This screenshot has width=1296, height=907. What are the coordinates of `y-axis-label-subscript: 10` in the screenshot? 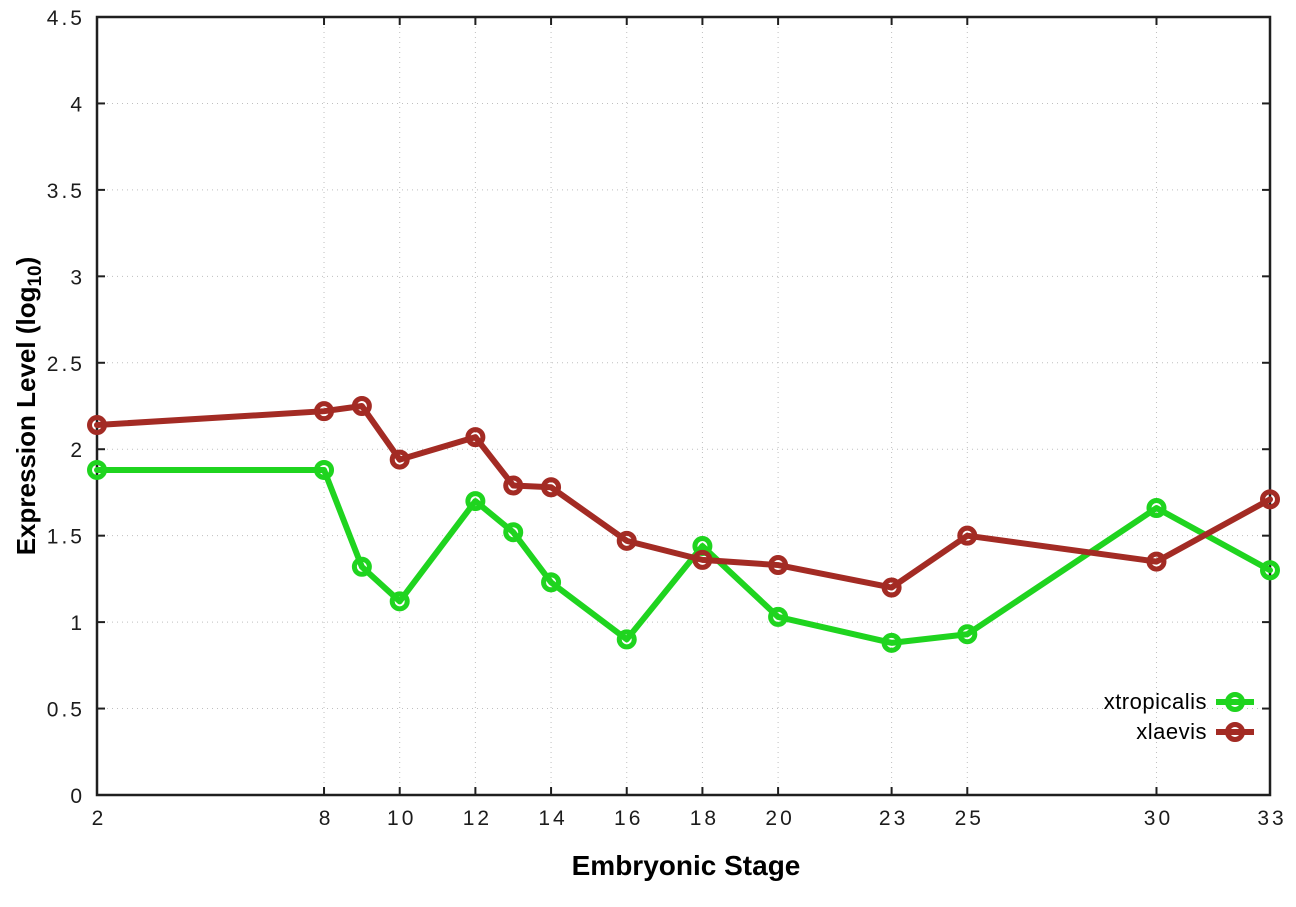 It's located at (36, 276).